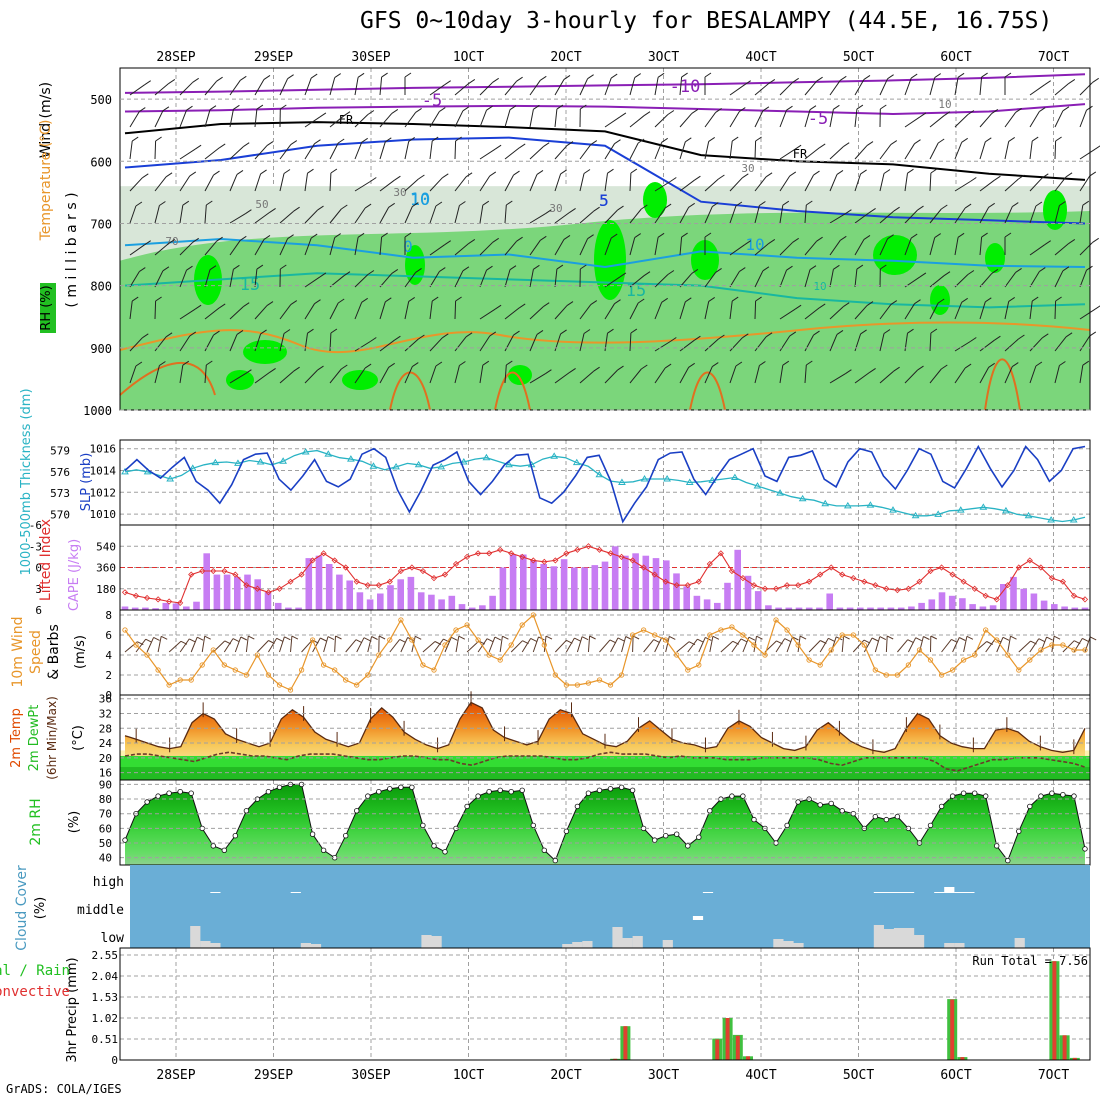 The height and width of the screenshot is (1100, 1100). I want to click on cloud-level-high: high, so click(108, 882).